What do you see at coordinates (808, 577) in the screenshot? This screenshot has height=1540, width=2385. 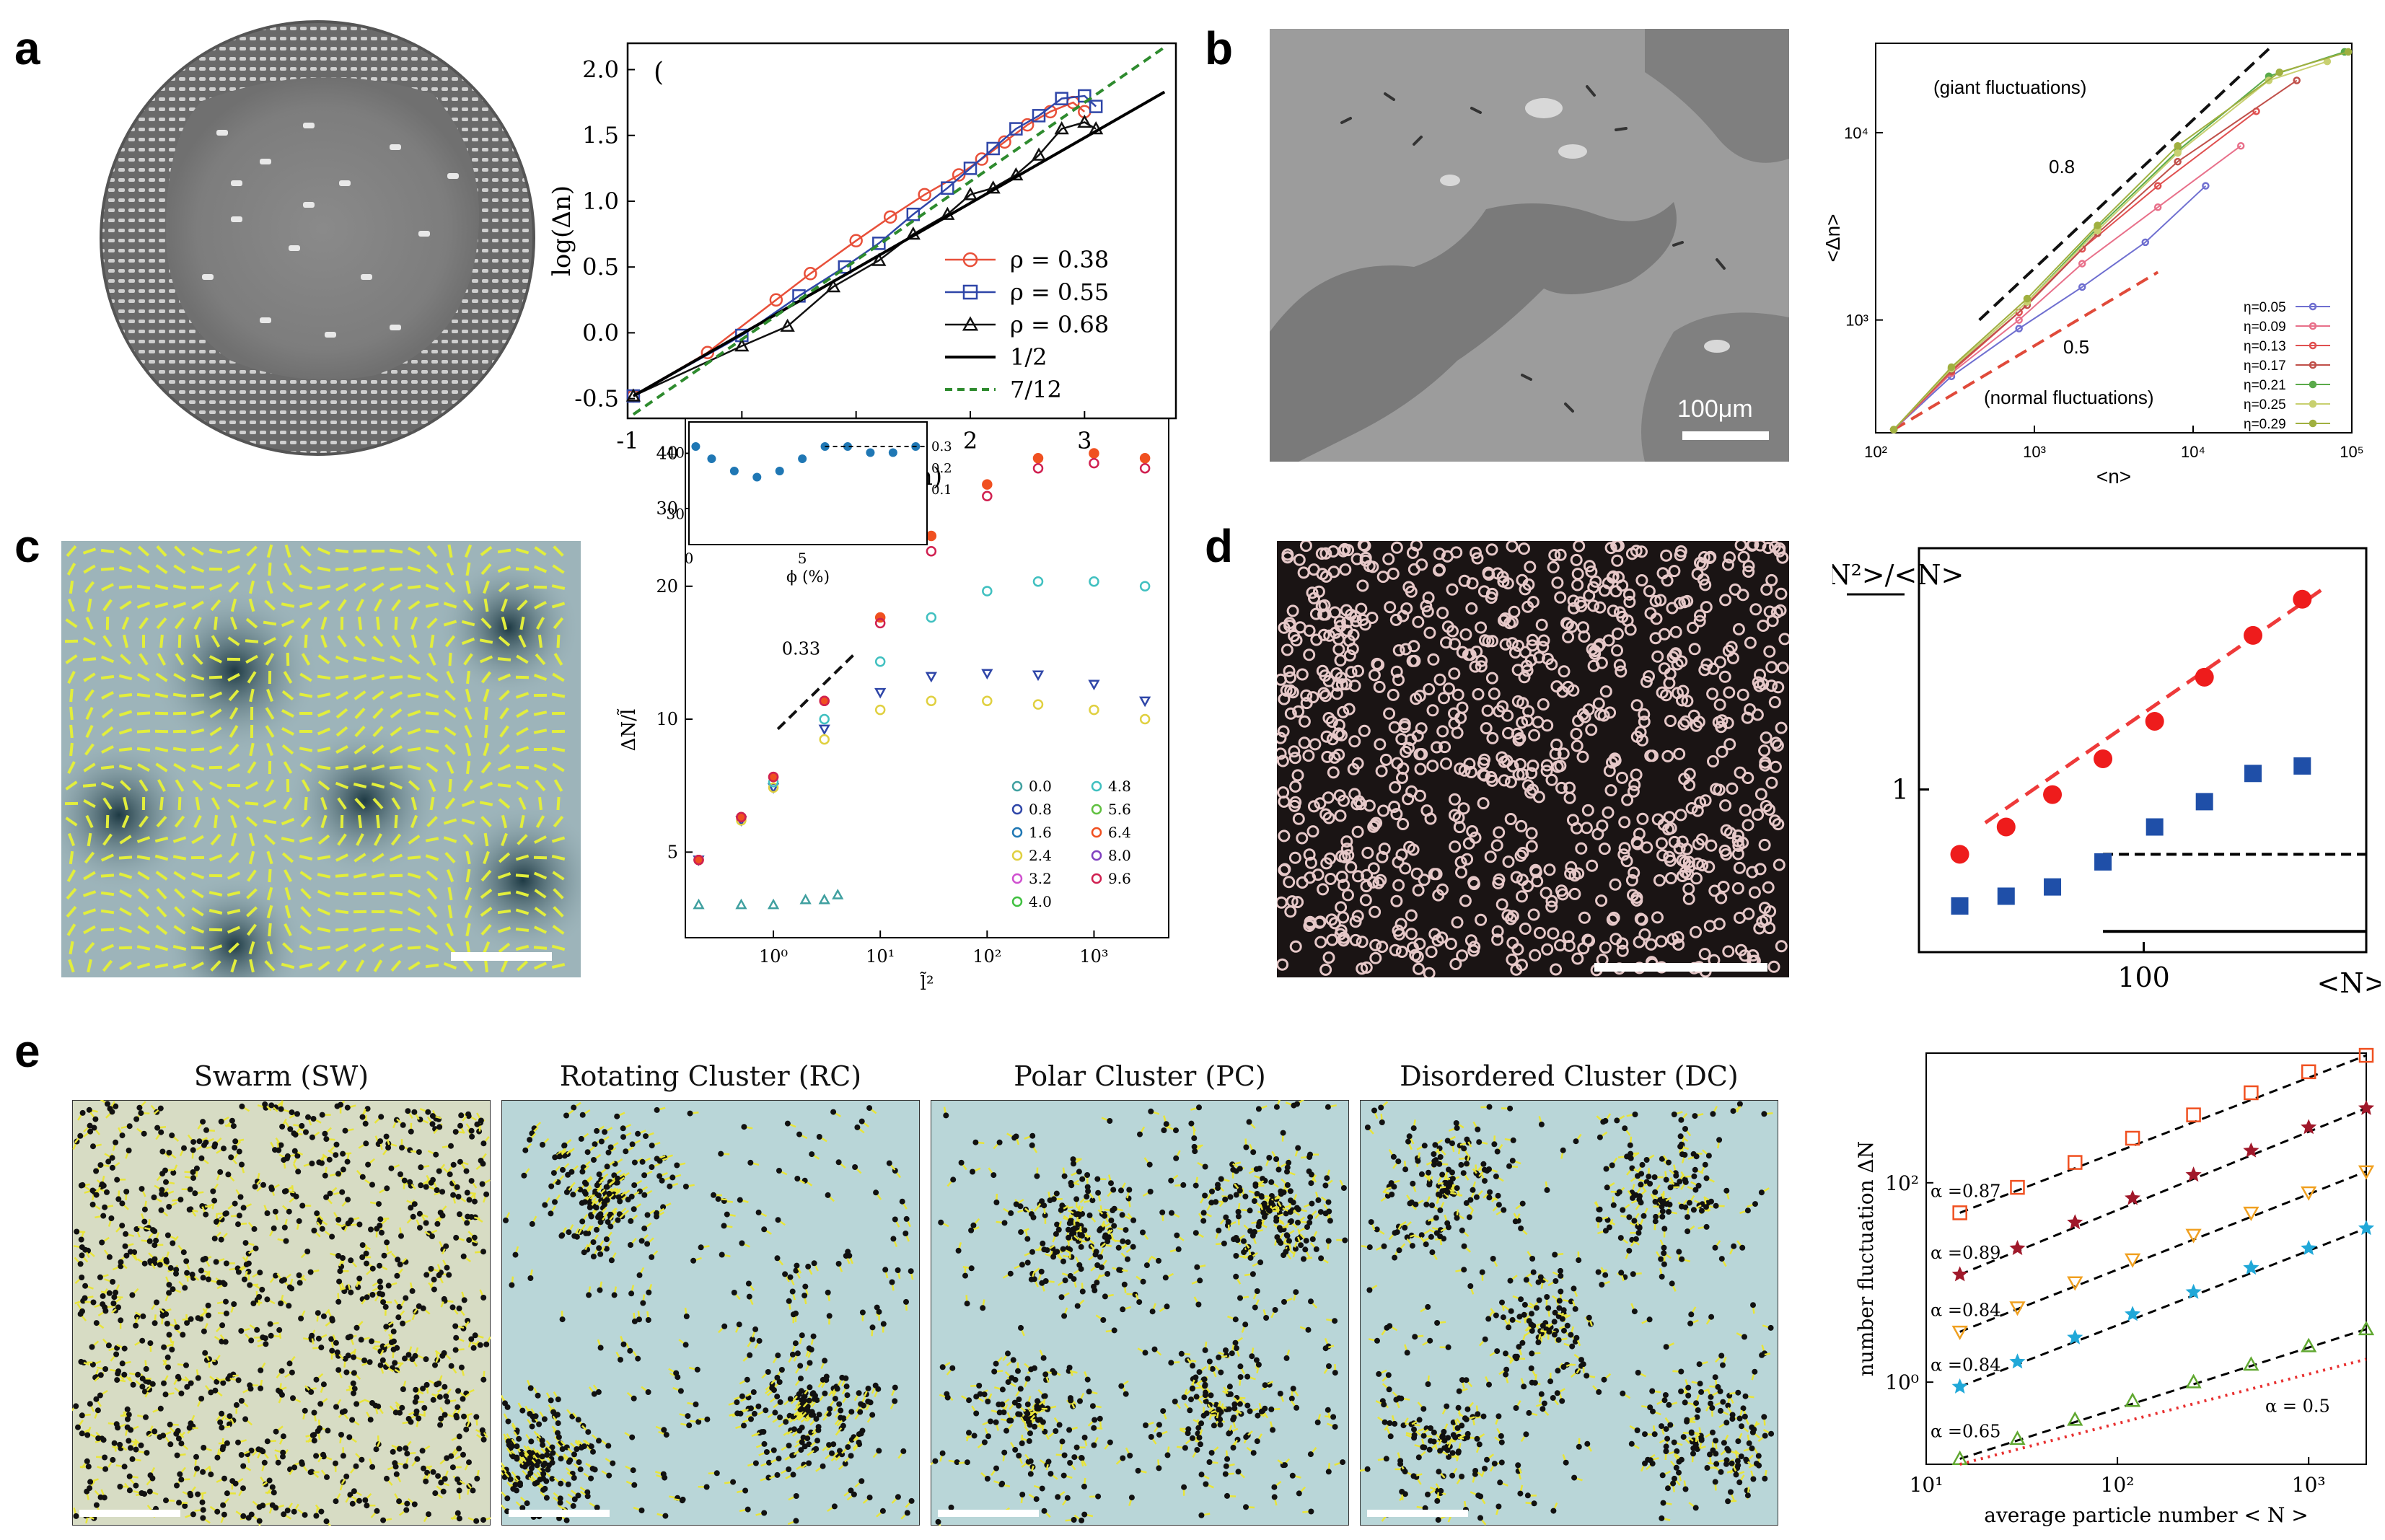 I see `c-inset-xlabel: ϕ (%)` at bounding box center [808, 577].